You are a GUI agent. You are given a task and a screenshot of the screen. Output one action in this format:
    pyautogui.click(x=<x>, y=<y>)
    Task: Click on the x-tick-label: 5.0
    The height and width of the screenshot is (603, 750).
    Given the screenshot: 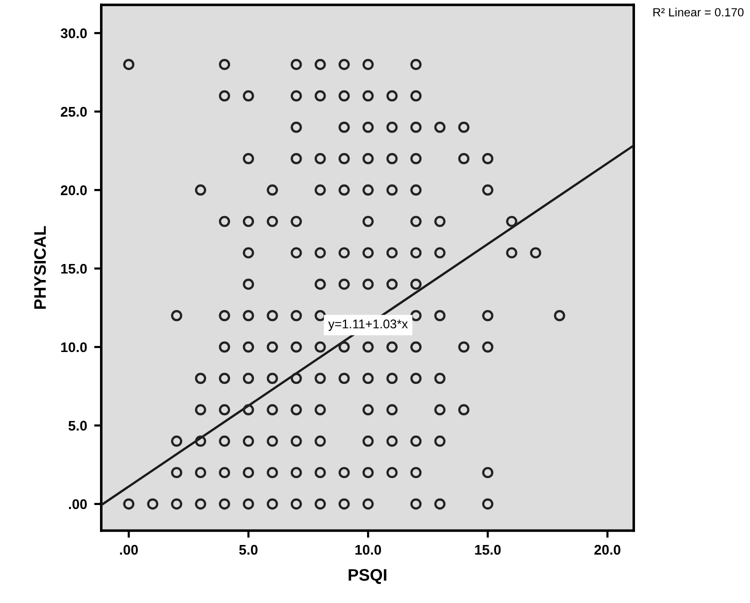 What is the action you would take?
    pyautogui.click(x=248, y=549)
    